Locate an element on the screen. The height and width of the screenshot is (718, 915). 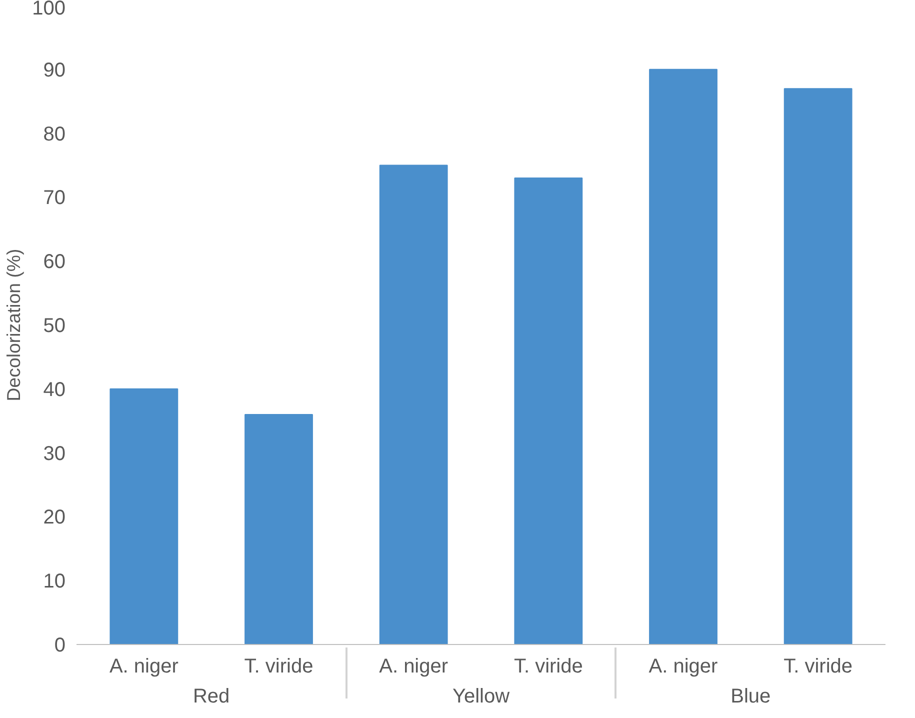
y-tick-label: 10 is located at coordinates (54, 581).